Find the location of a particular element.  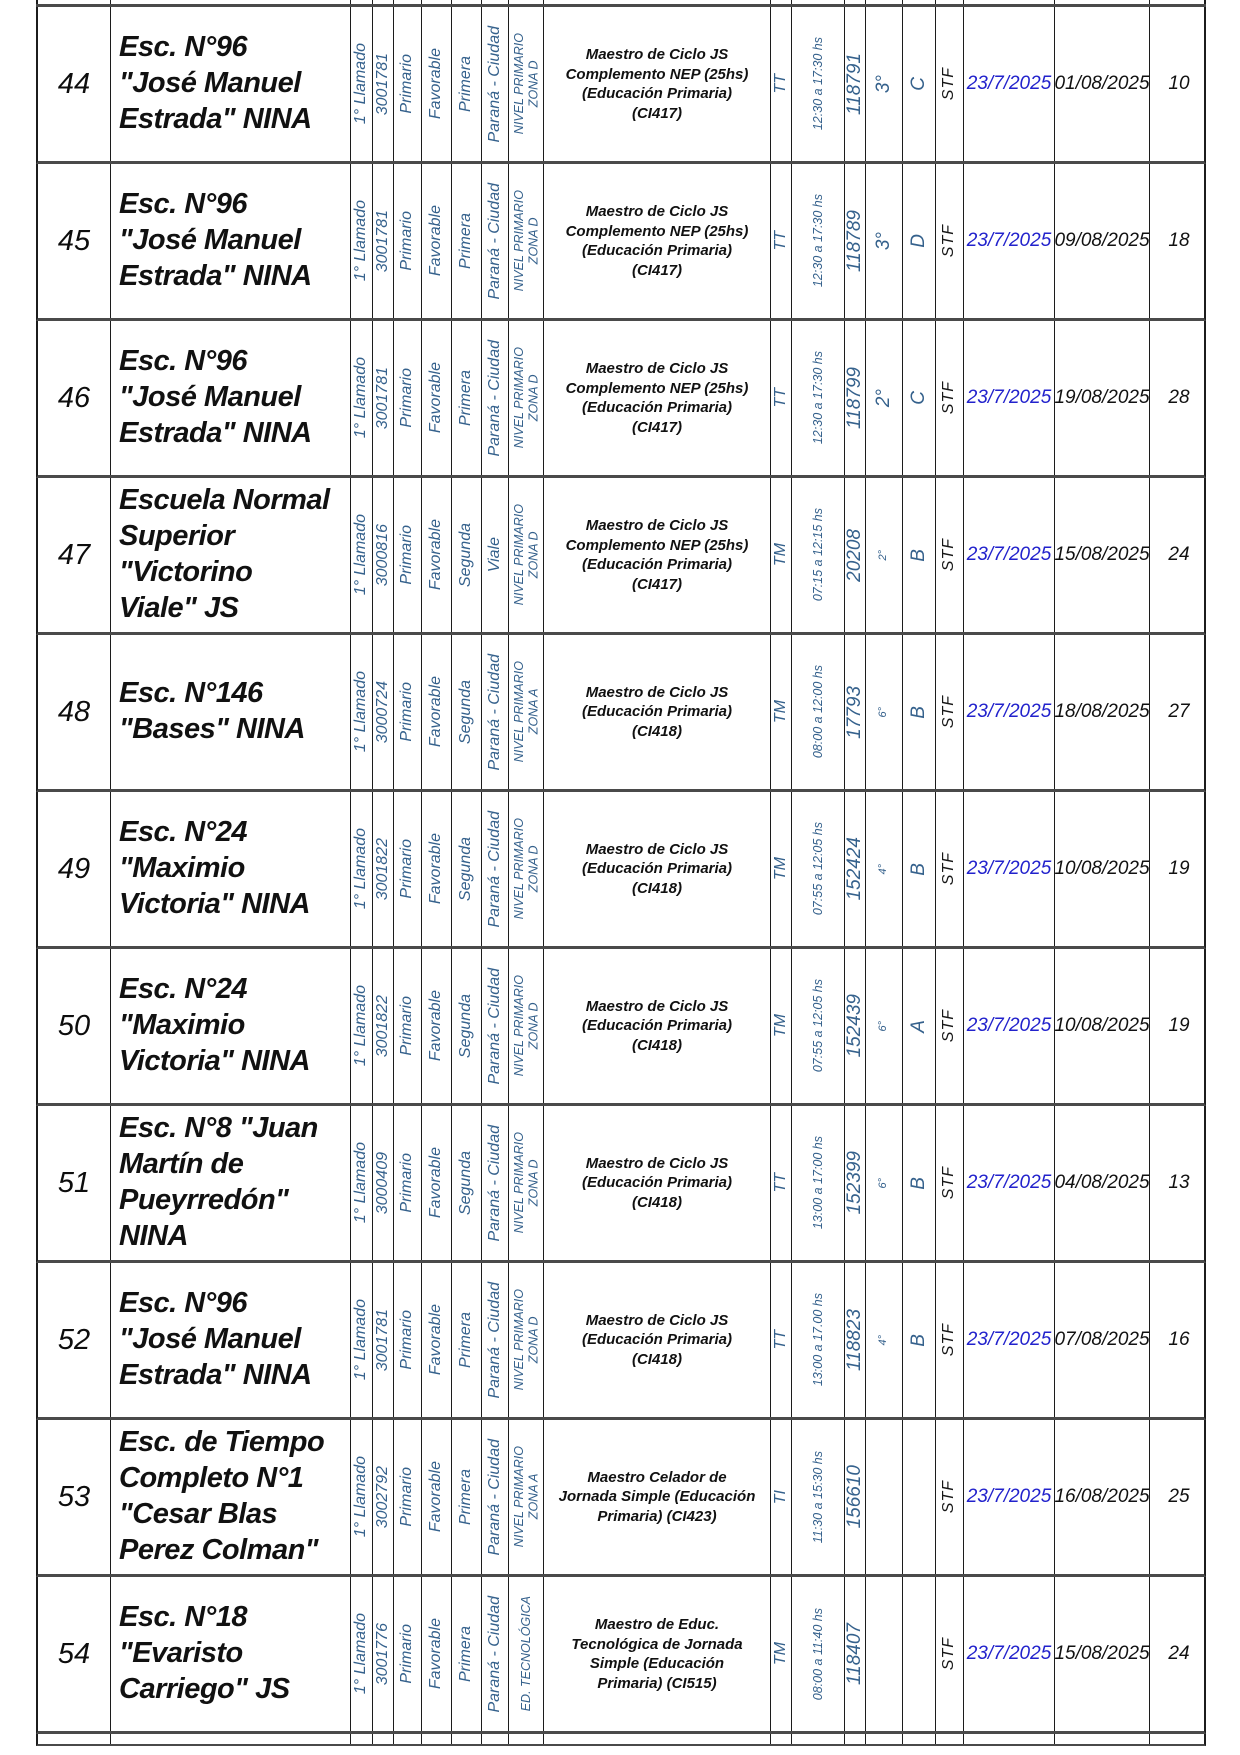

level-label: Primario is located at coordinates (407, 1183).